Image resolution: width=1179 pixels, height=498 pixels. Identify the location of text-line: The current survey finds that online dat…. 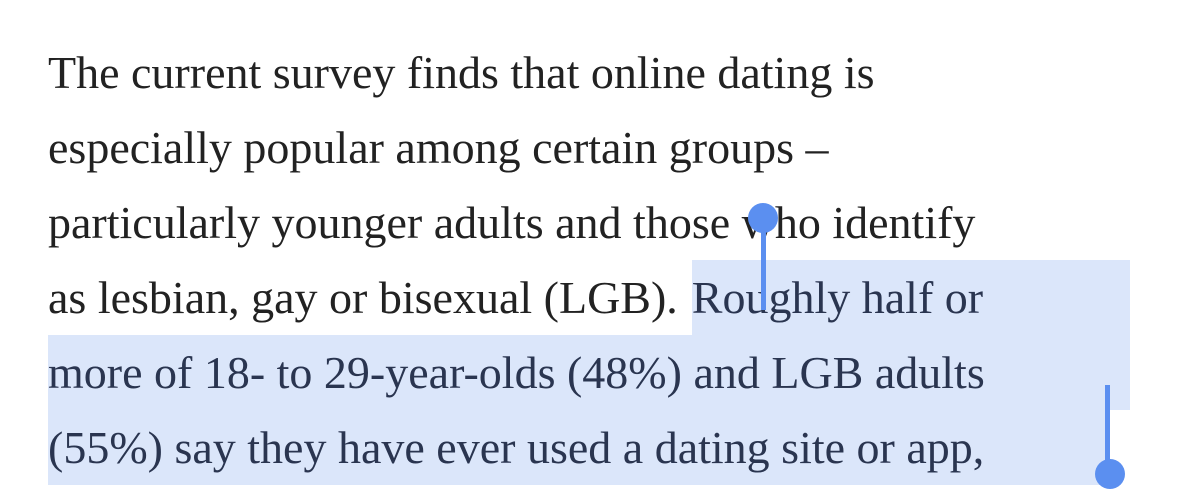
(461, 72).